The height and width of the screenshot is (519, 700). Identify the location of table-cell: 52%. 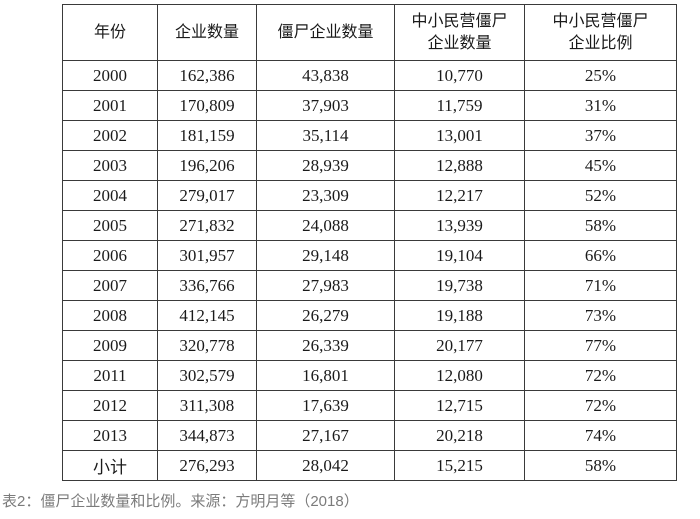
(600, 195).